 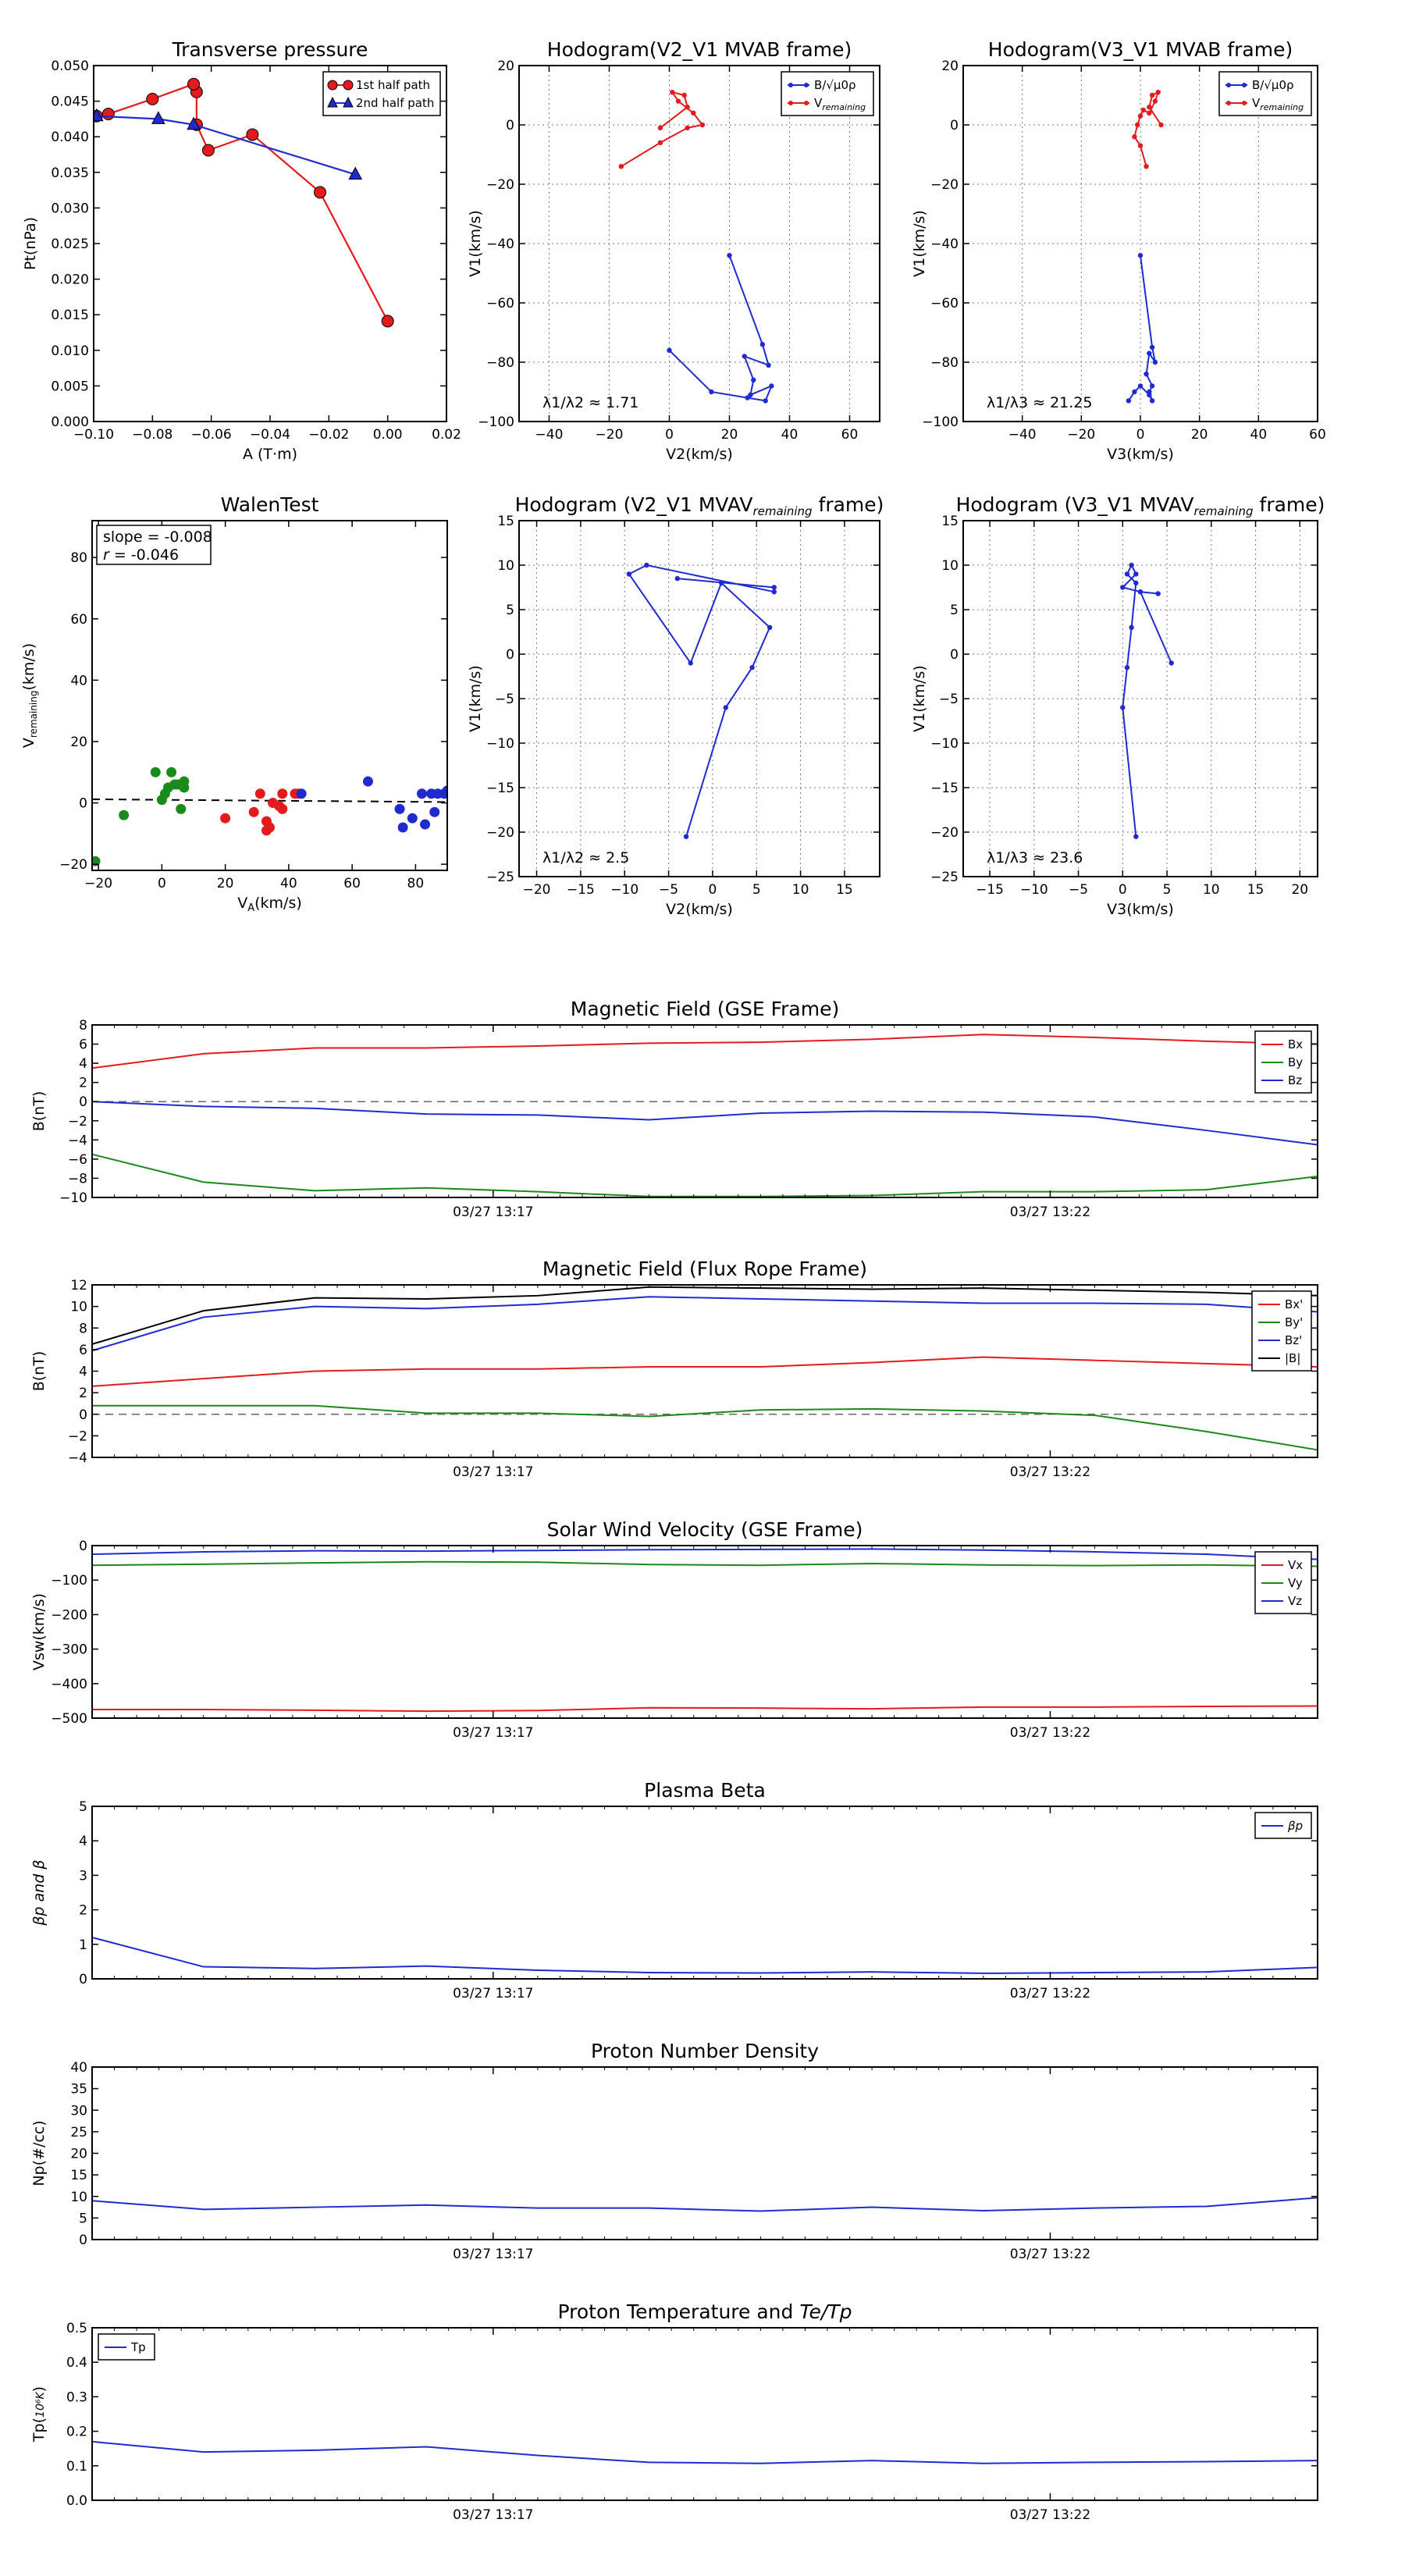 I want to click on legend-label: Vx, so click(x=1295, y=1565).